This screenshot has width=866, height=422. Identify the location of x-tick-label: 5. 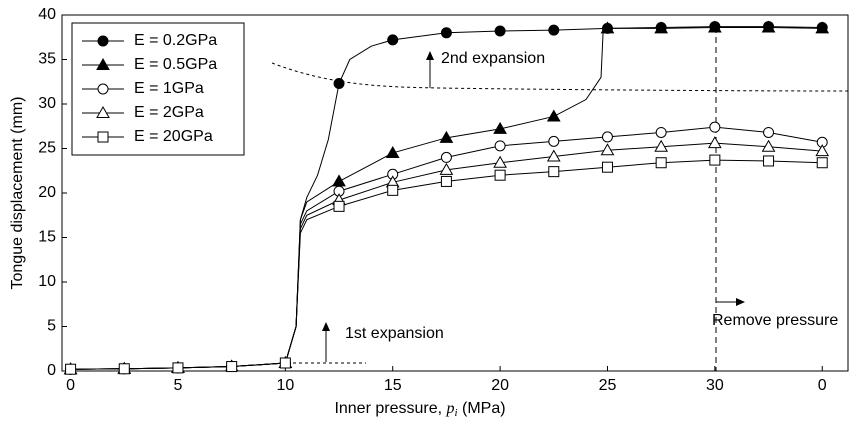
(178, 385).